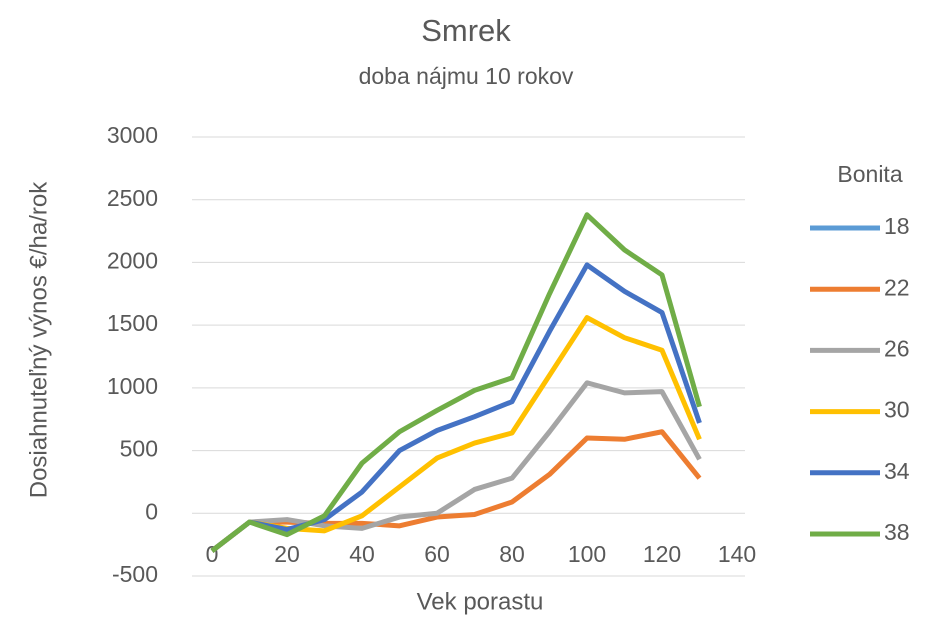 Image resolution: width=932 pixels, height=617 pixels. Describe the element at coordinates (456, 466) in the screenshot. I see `series-line` at that location.